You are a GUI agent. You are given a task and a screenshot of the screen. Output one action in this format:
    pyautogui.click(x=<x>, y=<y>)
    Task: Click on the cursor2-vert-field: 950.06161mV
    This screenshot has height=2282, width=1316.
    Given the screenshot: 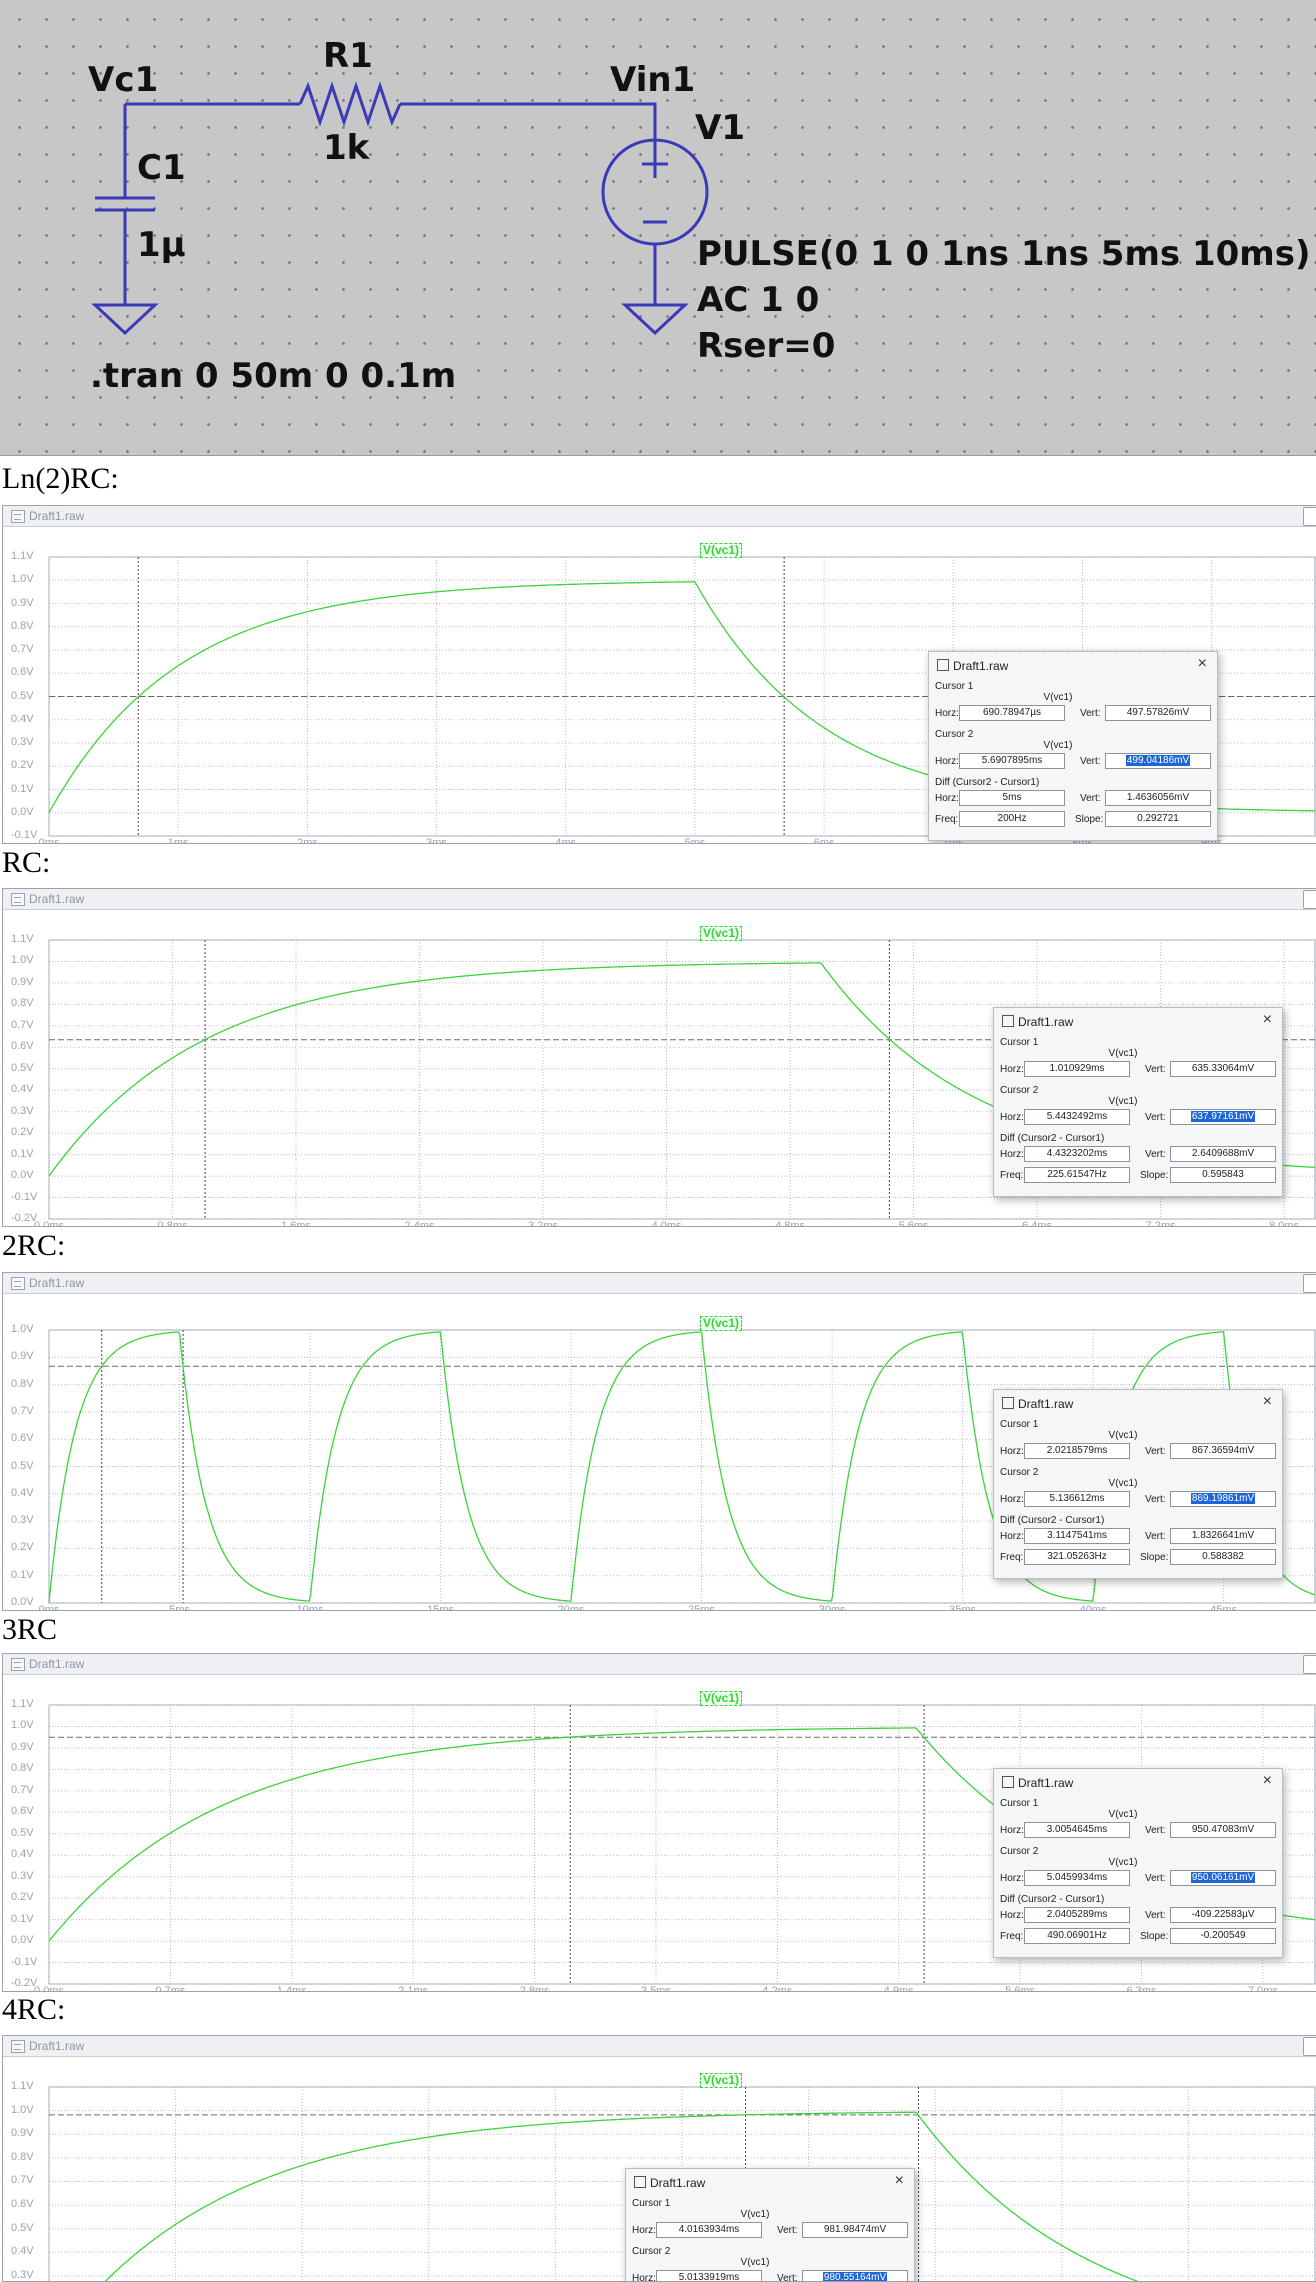 What is the action you would take?
    pyautogui.click(x=1223, y=1878)
    